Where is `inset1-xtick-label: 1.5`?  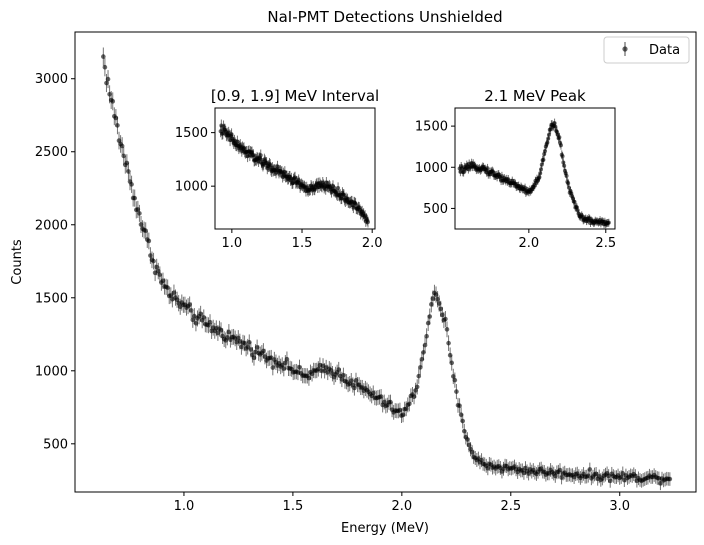
inset1-xtick-label: 1.5 is located at coordinates (302, 243).